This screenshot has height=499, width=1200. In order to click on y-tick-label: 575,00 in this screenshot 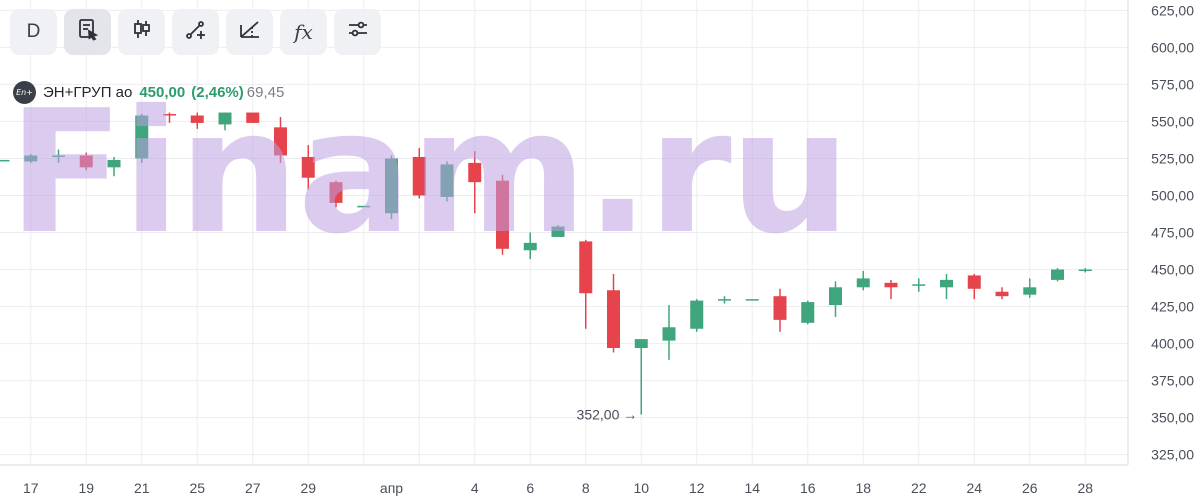, I will do `click(1172, 84)`.